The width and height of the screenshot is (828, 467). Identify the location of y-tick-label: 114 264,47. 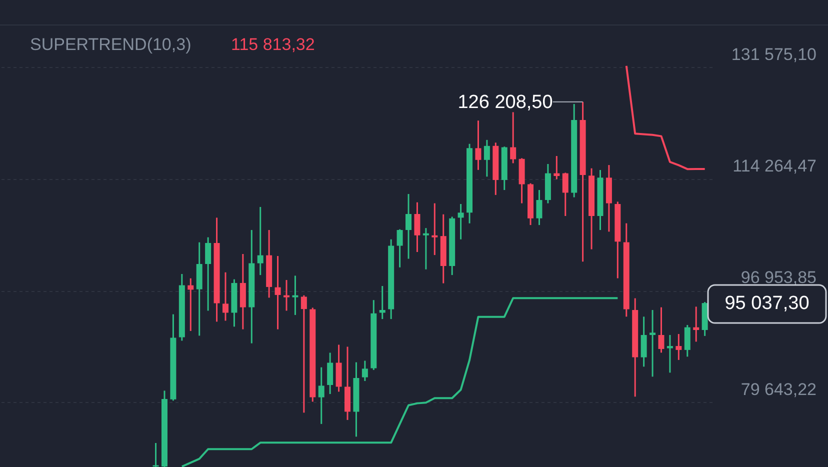
(774, 166).